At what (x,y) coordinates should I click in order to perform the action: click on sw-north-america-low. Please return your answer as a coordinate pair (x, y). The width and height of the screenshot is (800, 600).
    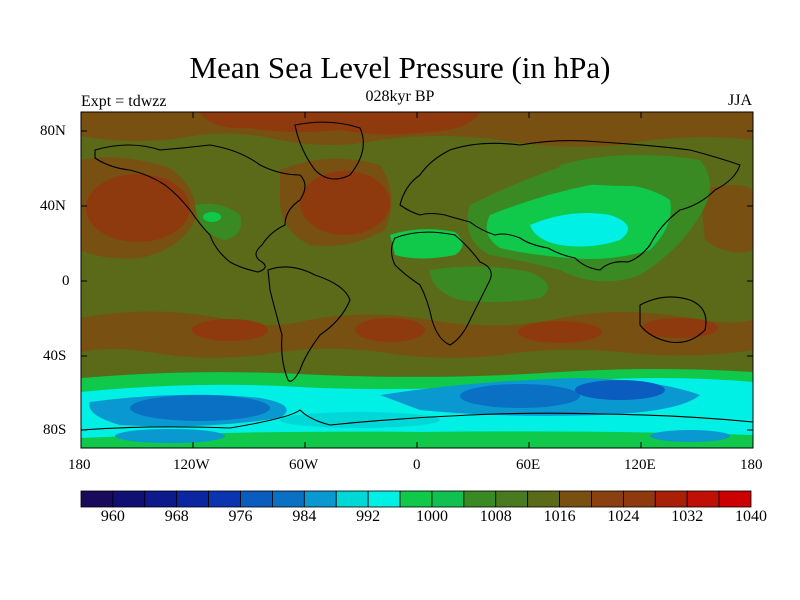
    Looking at the image, I should click on (218, 221).